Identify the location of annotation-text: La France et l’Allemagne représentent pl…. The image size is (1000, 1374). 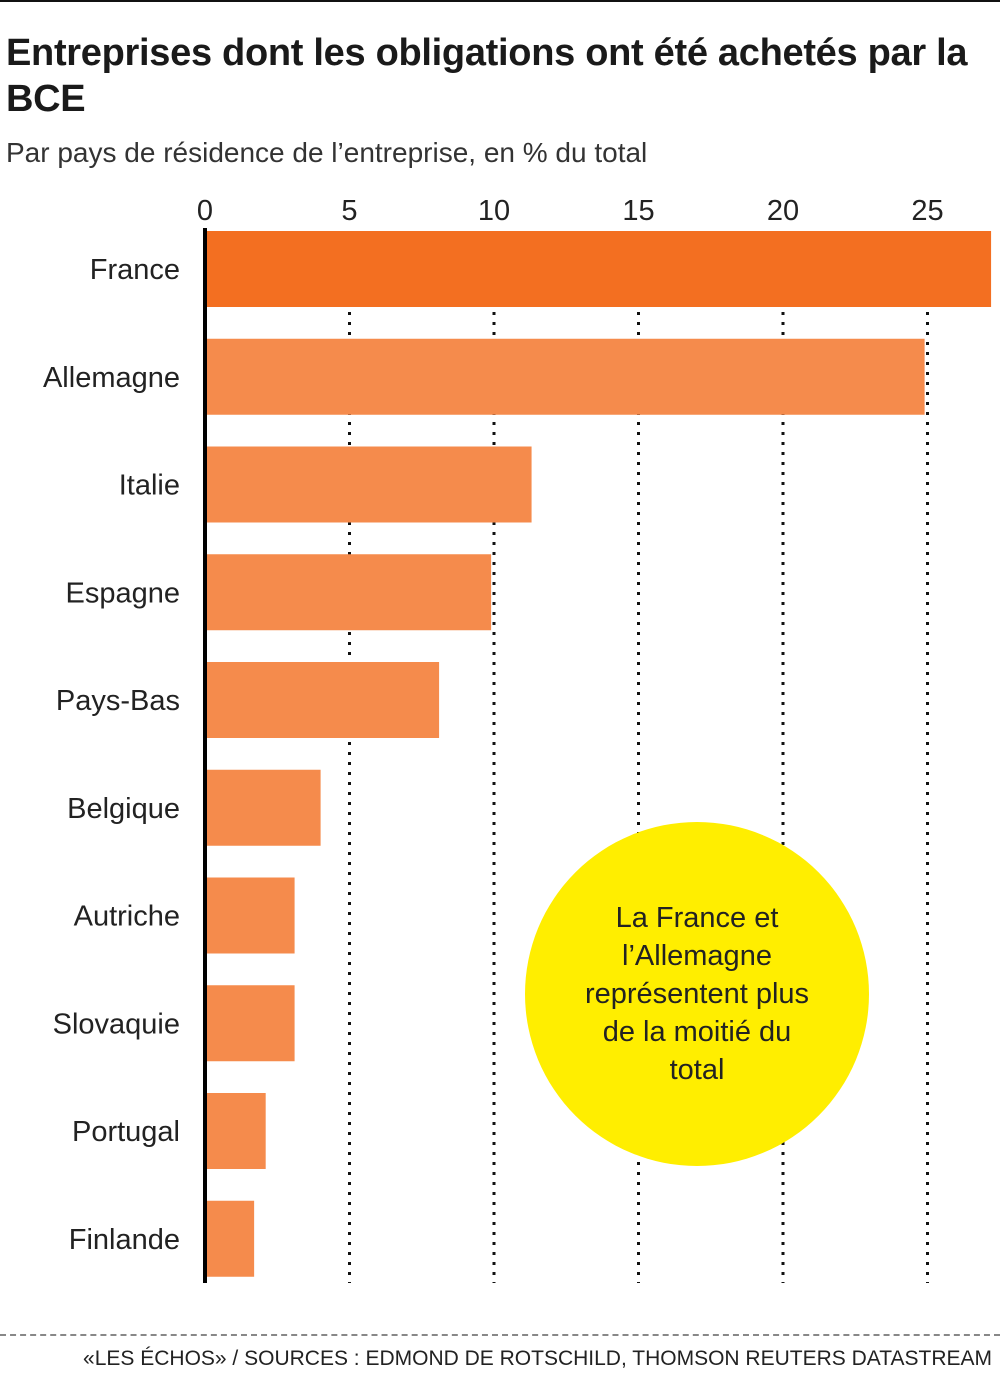
(697, 994).